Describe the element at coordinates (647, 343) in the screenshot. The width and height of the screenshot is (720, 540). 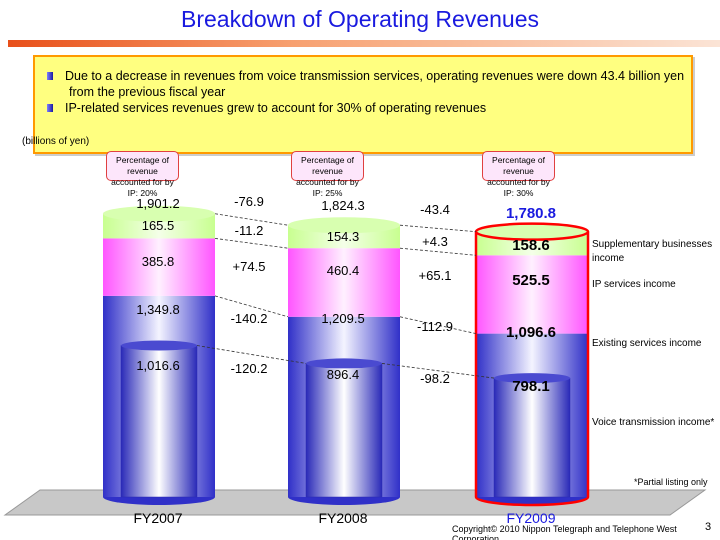
I see `legend-existing: Existing services income` at that location.